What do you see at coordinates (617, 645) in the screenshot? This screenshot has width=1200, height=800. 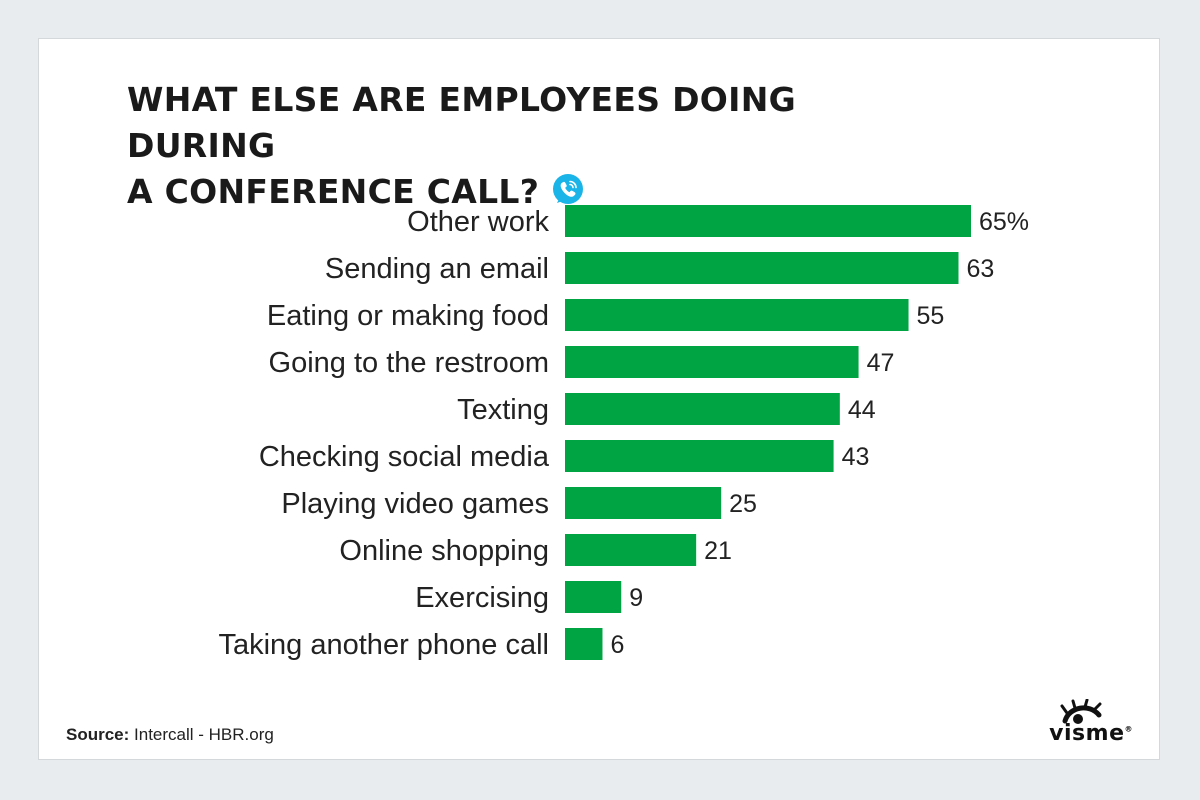 I see `value-label: 6` at bounding box center [617, 645].